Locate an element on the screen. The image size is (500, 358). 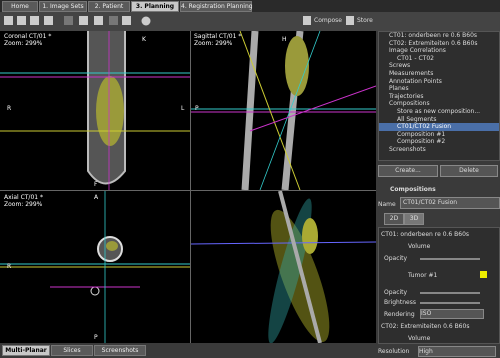
tree-item: CT01: onderbeen re 0.6 B60s is located at coordinates (433, 35).